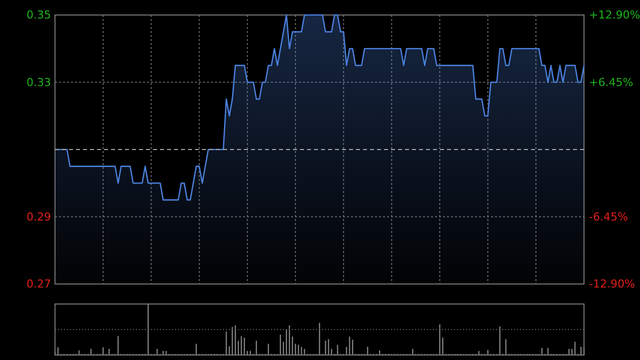 Image resolution: width=640 pixels, height=360 pixels. I want to click on y2-tick-label: -12.90%, so click(612, 284).